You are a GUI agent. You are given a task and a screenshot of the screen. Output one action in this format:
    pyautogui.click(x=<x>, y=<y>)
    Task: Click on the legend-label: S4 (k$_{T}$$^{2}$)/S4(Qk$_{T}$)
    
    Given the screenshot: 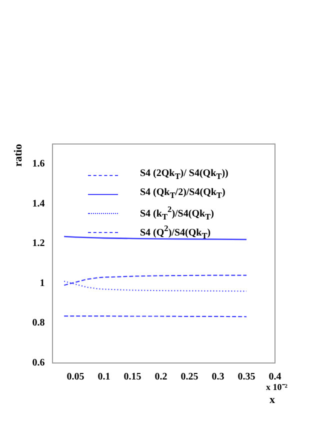 What is the action you would take?
    pyautogui.click(x=177, y=214)
    